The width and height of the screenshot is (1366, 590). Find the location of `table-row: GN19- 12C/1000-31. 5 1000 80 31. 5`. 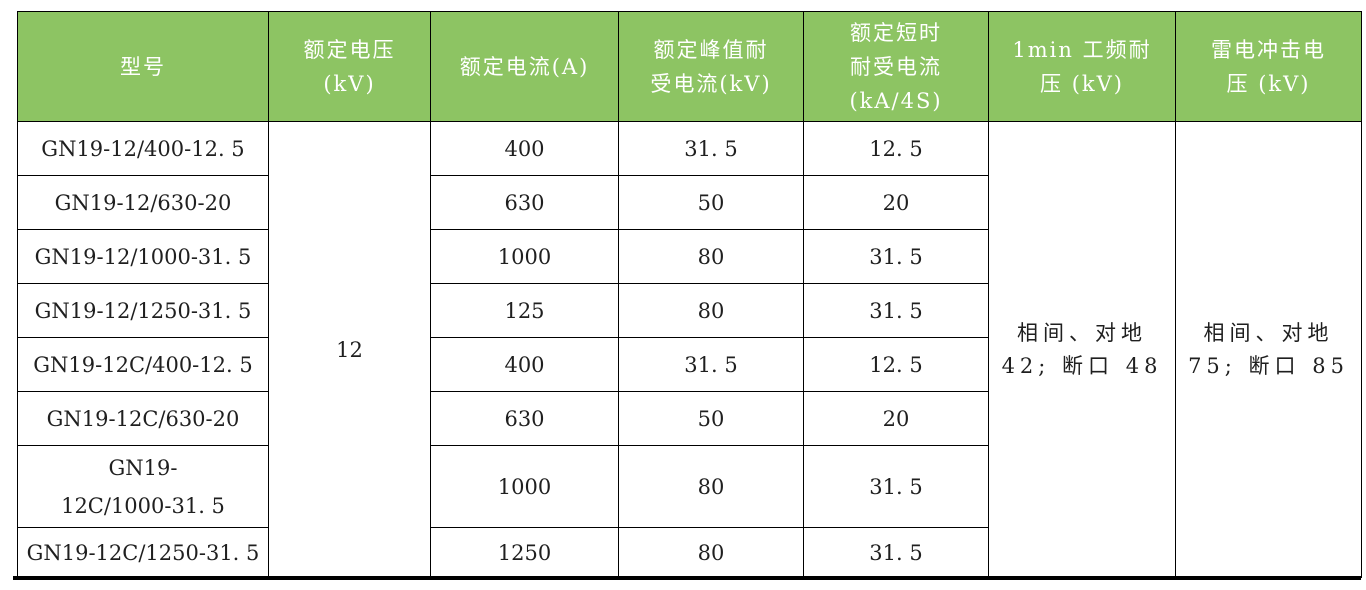

table-row: GN19- 12C/1000-31. 5 1000 80 31. 5 is located at coordinates (689, 486).